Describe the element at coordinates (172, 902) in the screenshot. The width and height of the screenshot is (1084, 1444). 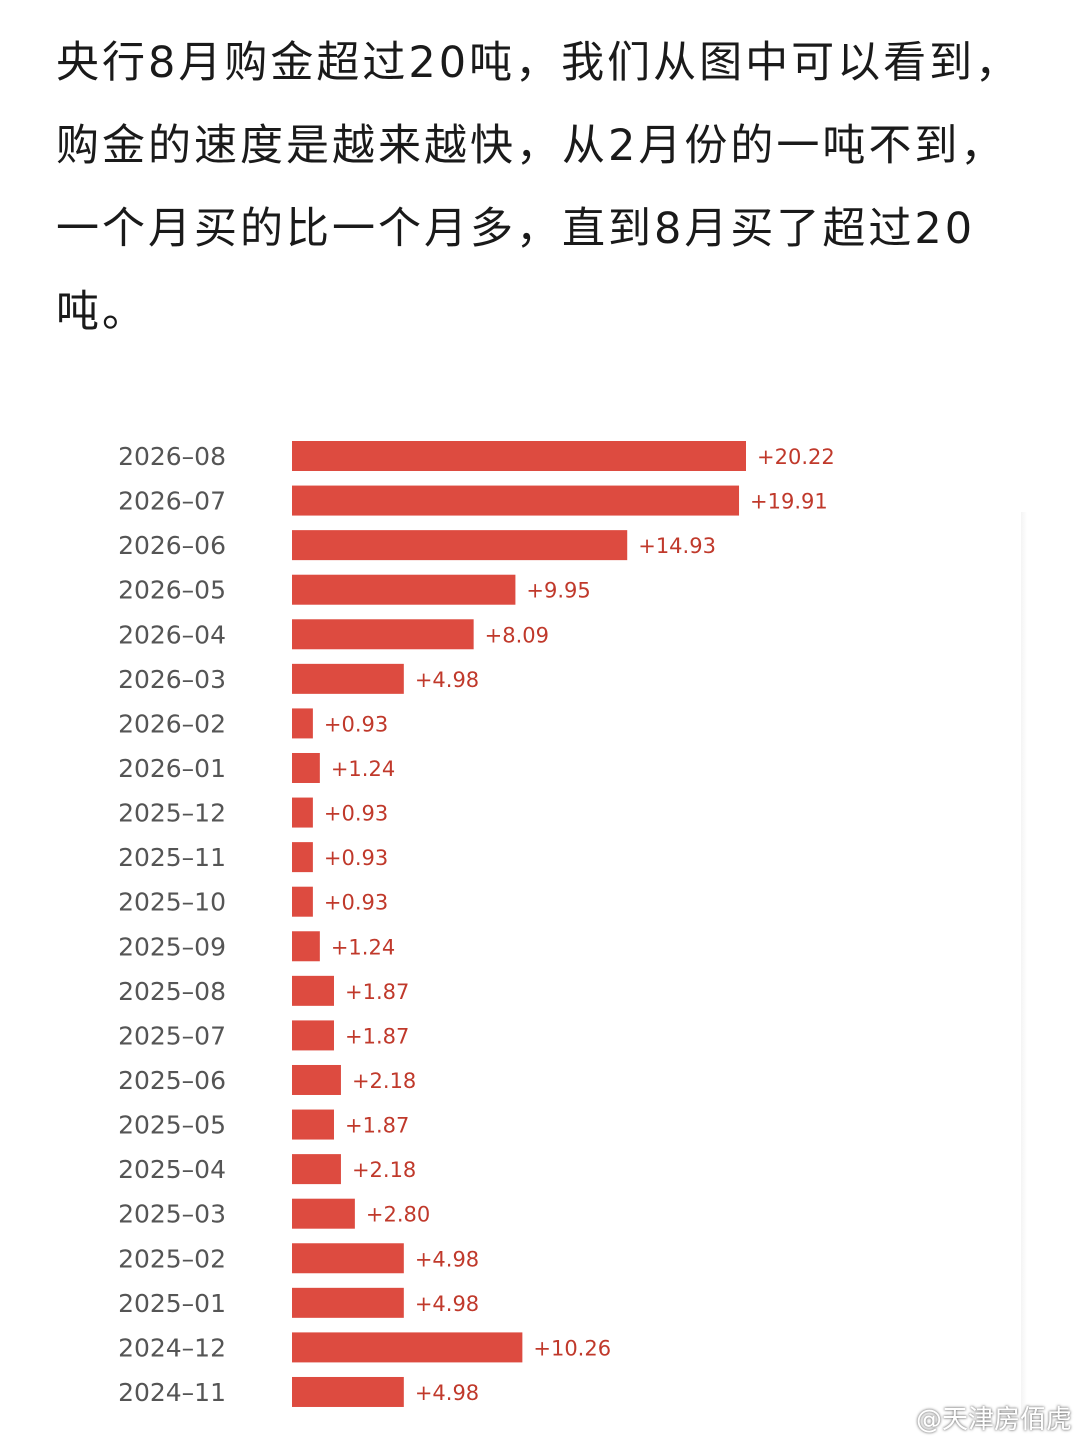
I see `category-label: 2025–10` at that location.